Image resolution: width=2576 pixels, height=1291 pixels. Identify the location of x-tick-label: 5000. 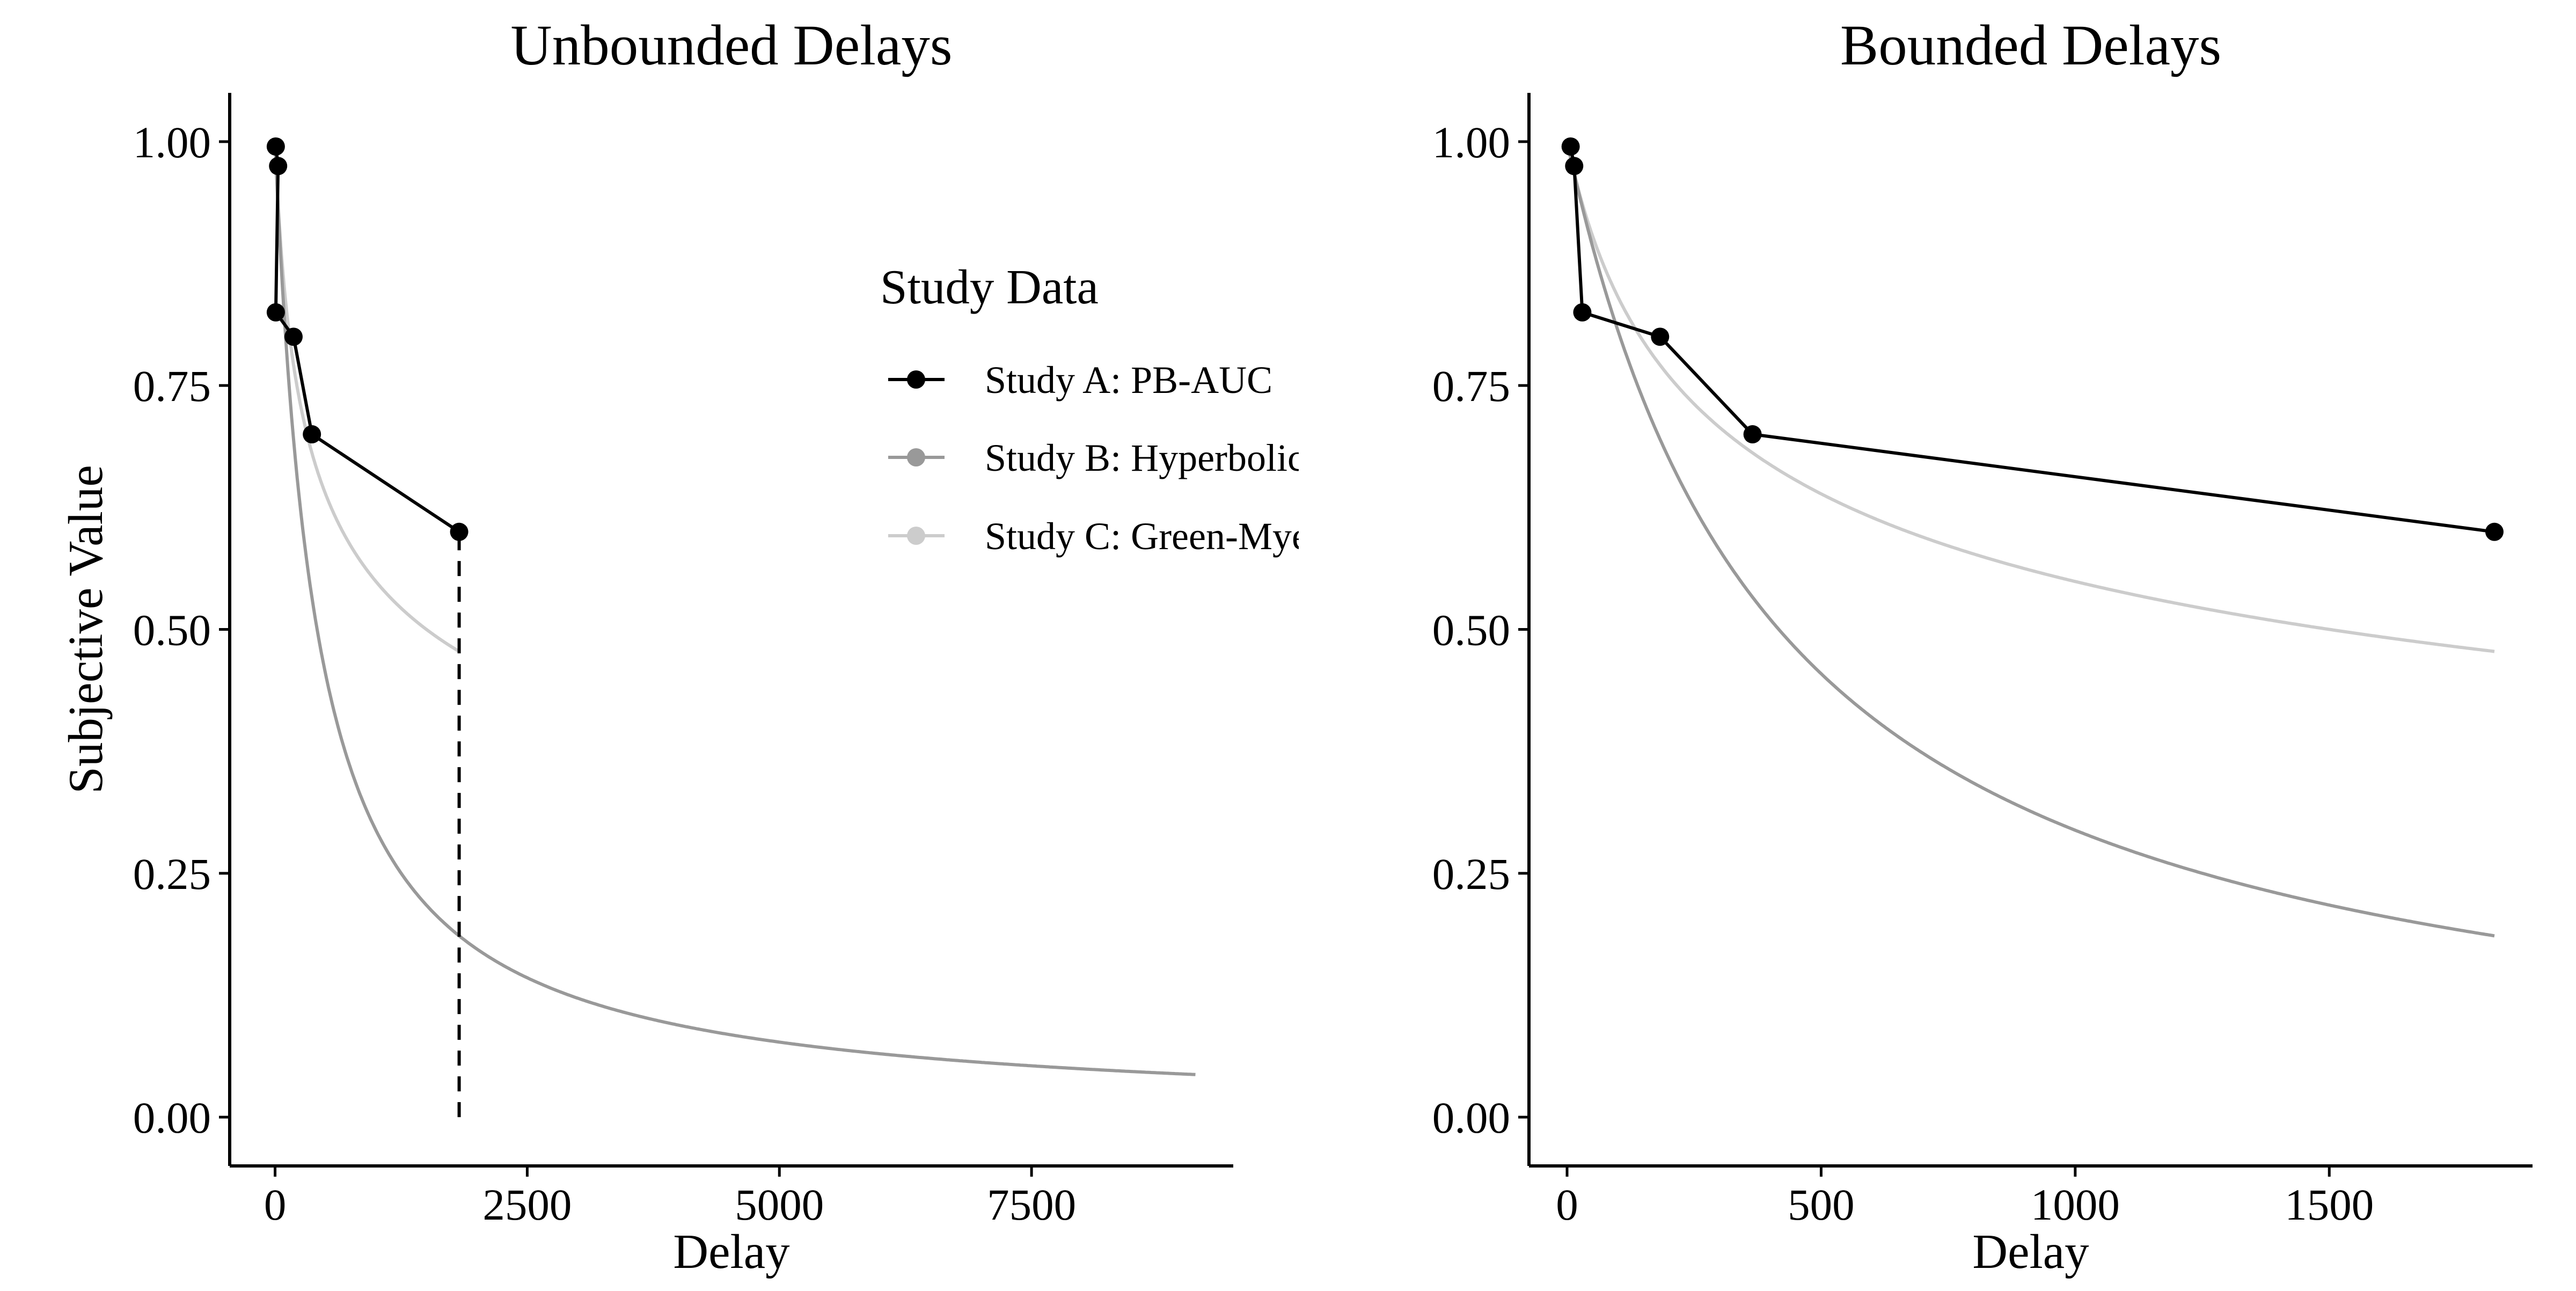
(779, 1204).